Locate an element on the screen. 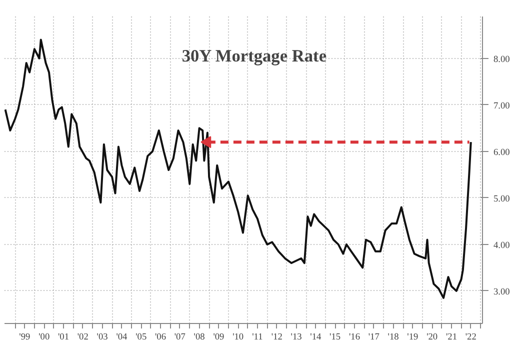  x-tick-label: '09 is located at coordinates (219, 337).